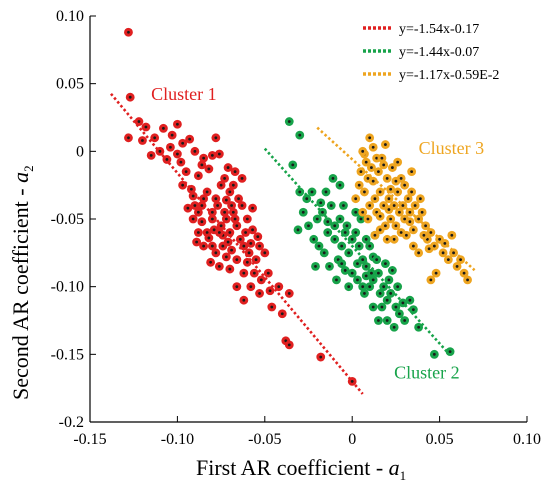  Describe the element at coordinates (527, 439) in the screenshot. I see `x-tick-label: 0.10` at that location.